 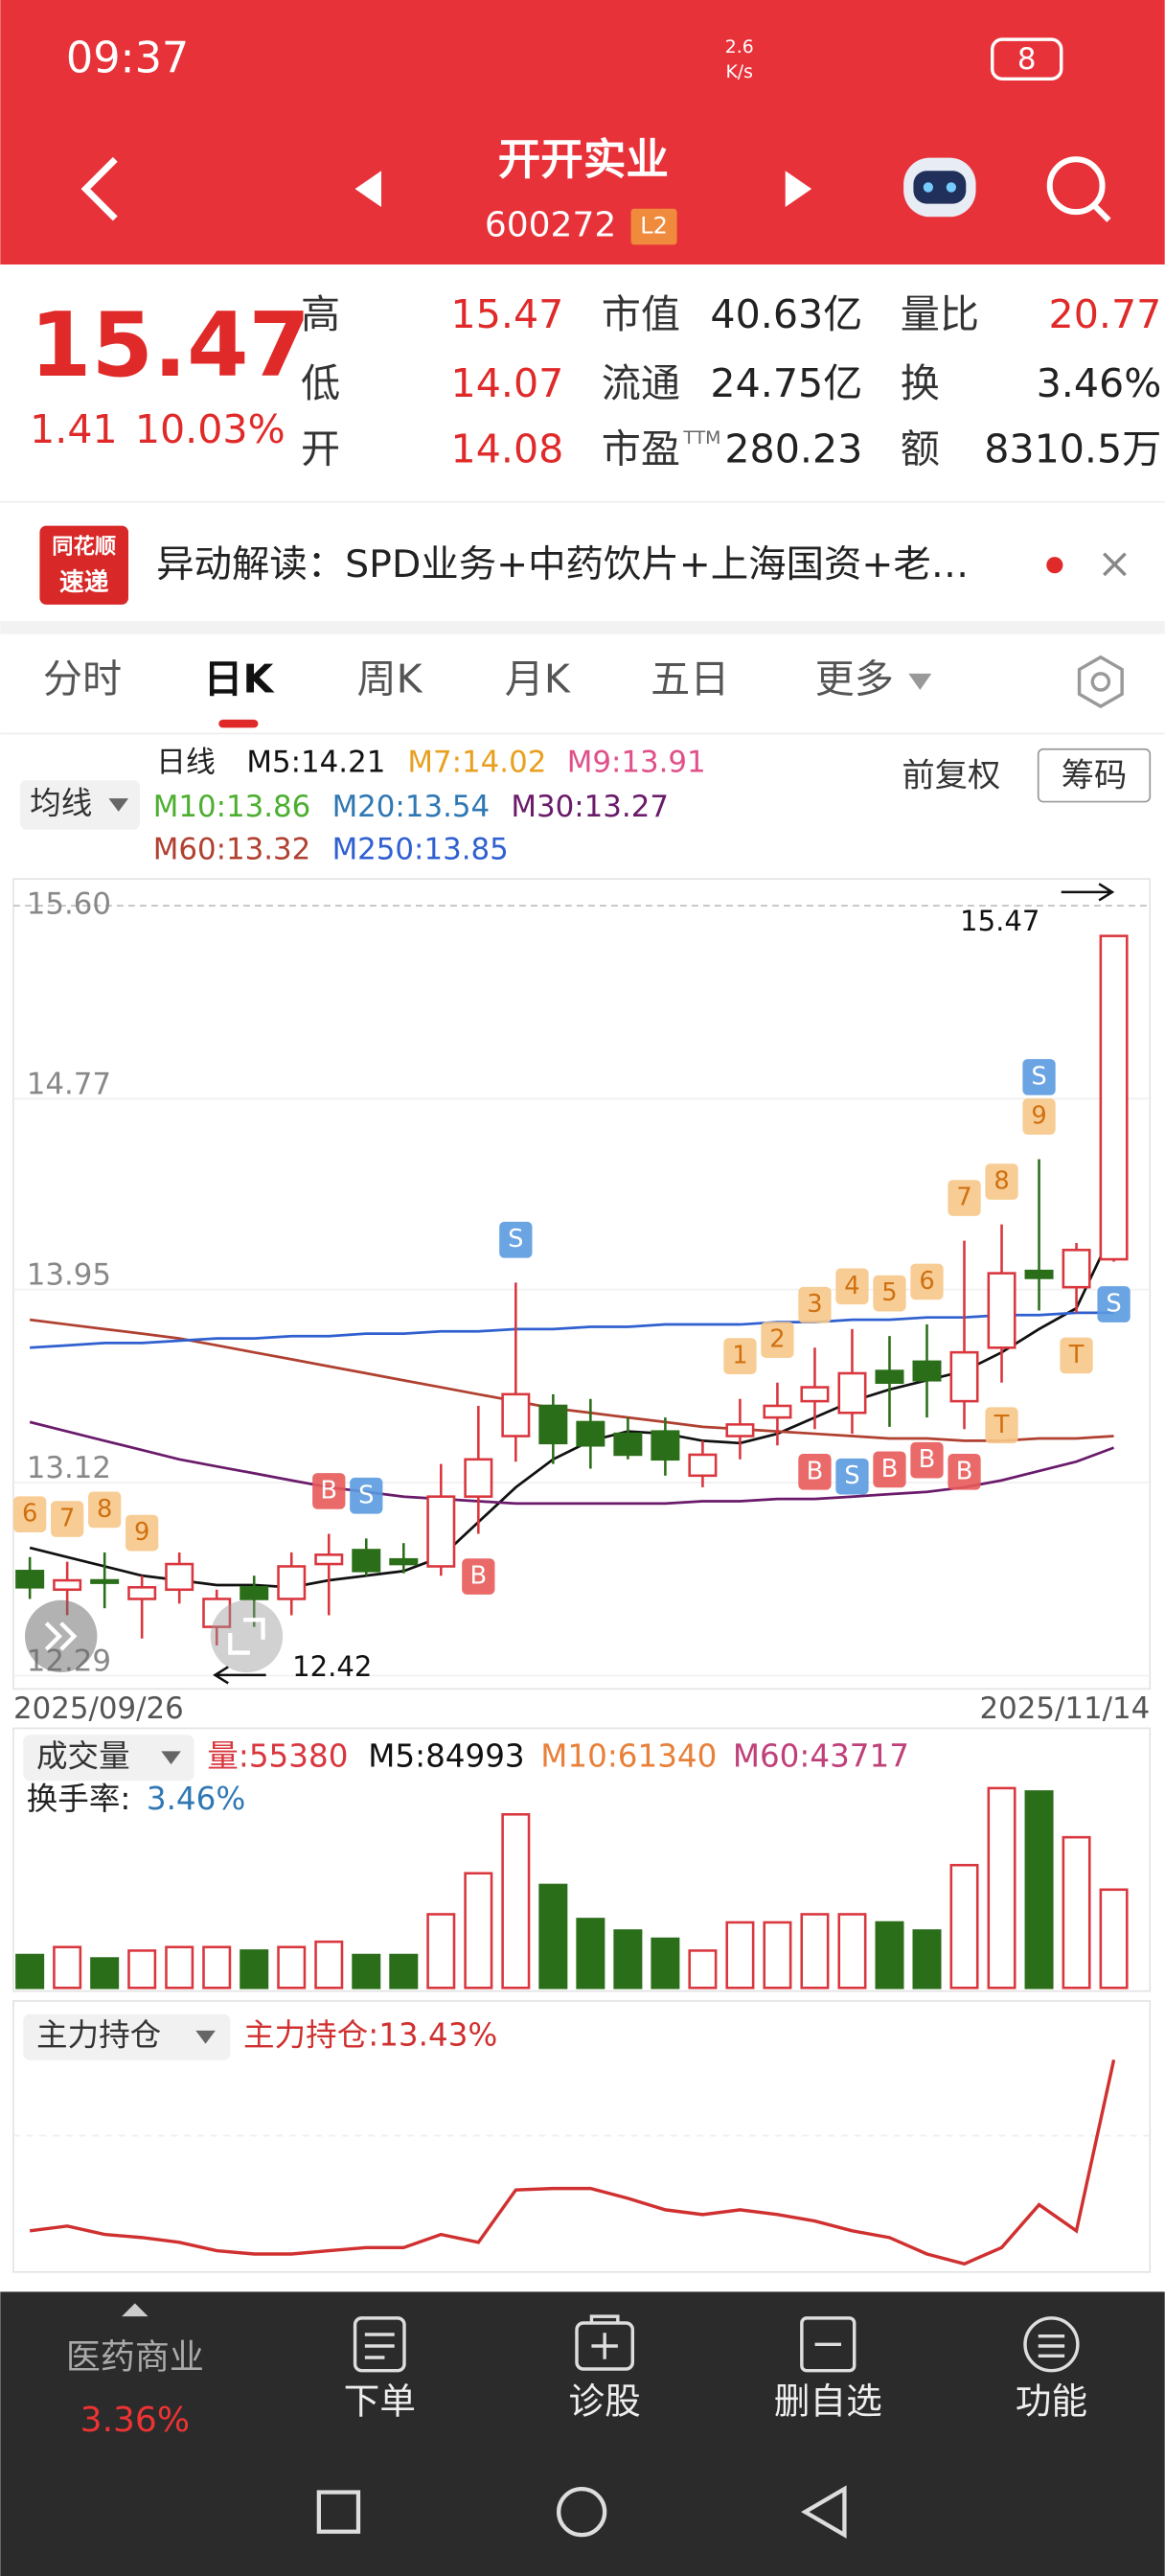 I want to click on next-stock, so click(x=799, y=189).